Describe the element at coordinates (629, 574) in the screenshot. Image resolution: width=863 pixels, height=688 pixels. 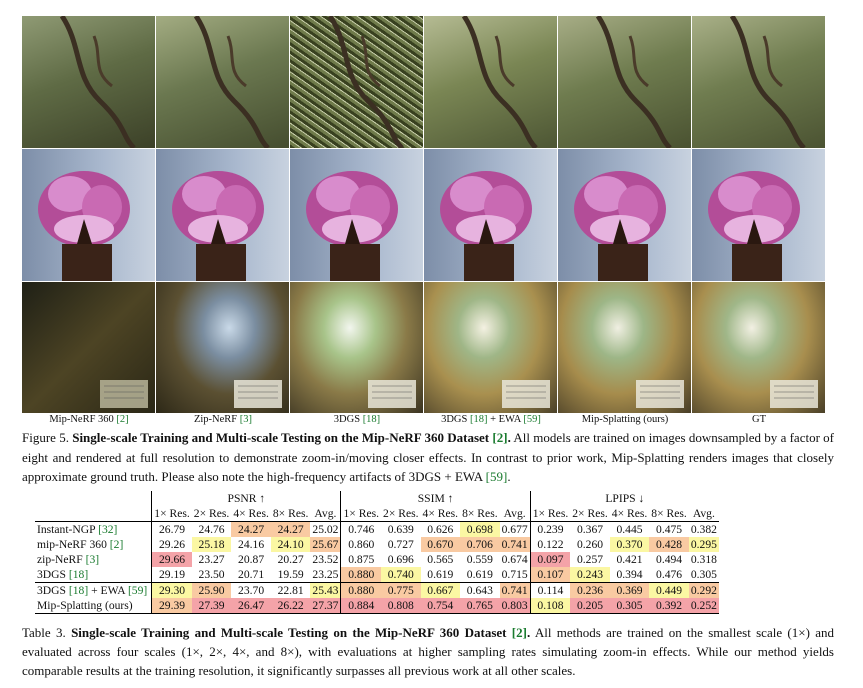
I see `table-cell: 0.394` at that location.